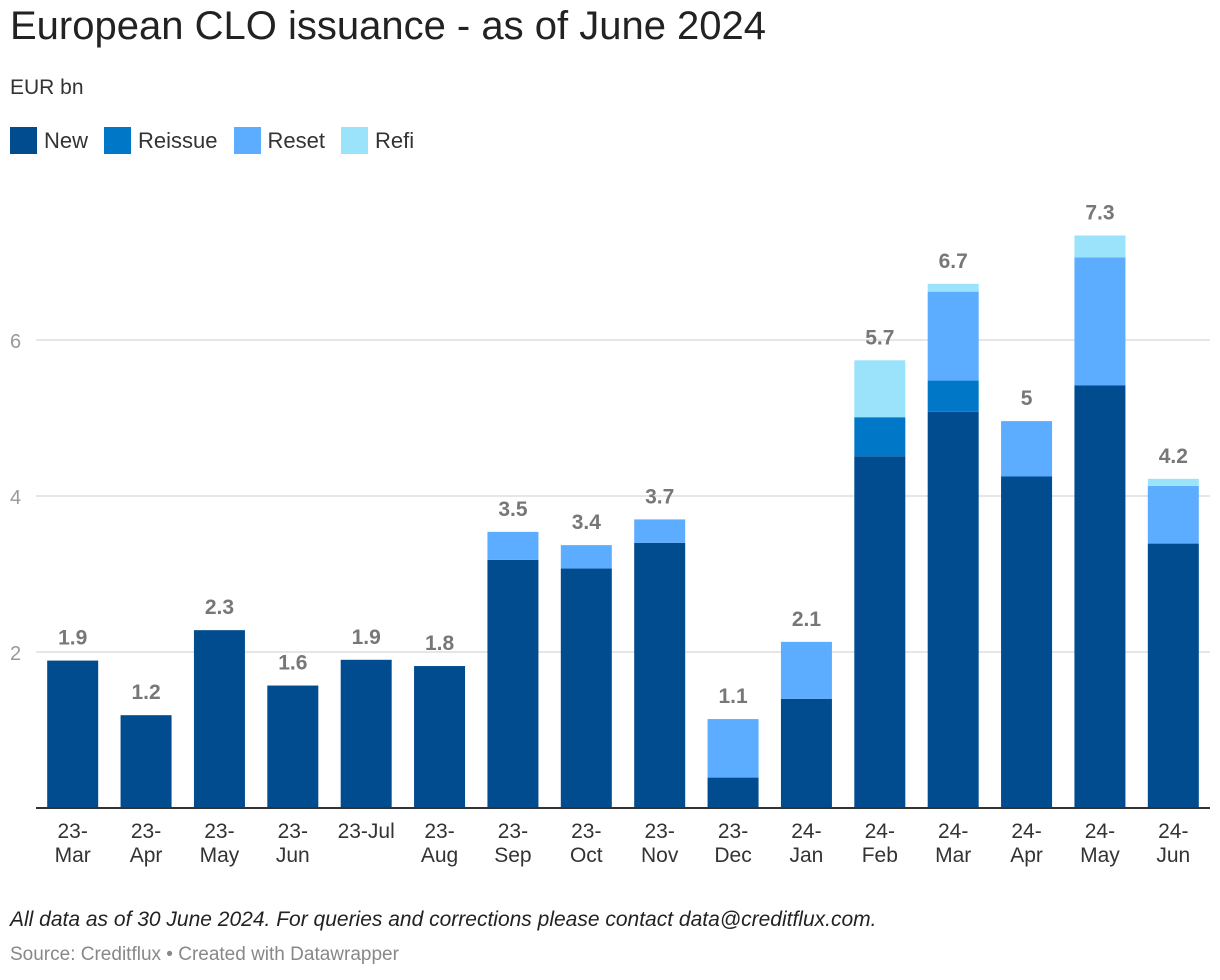  What do you see at coordinates (66, 140) in the screenshot?
I see `legend-label-new: New` at bounding box center [66, 140].